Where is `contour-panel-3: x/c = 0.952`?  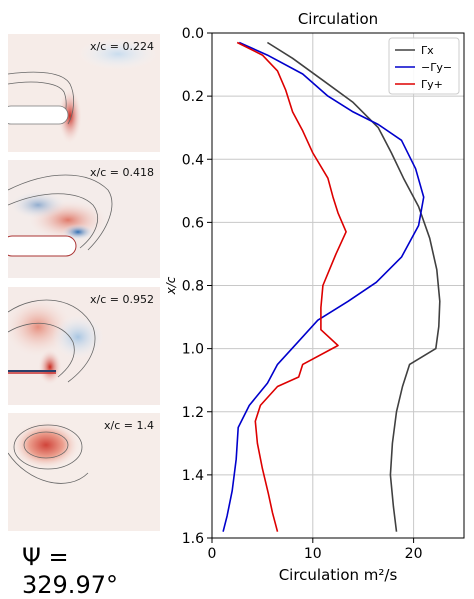 contour-panel-3: x/c = 0.952 is located at coordinates (84, 346).